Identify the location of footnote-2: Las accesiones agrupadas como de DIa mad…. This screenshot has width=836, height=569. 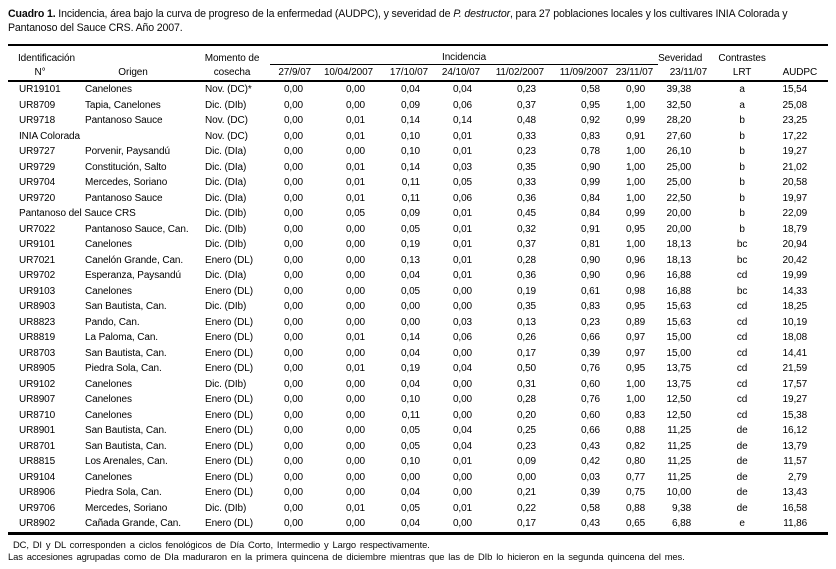
(346, 556).